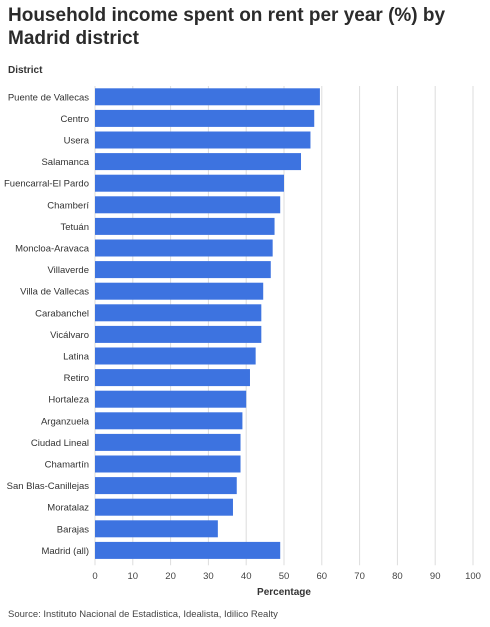  Describe the element at coordinates (435, 576) in the screenshot. I see `x-tick-label: 90` at that location.